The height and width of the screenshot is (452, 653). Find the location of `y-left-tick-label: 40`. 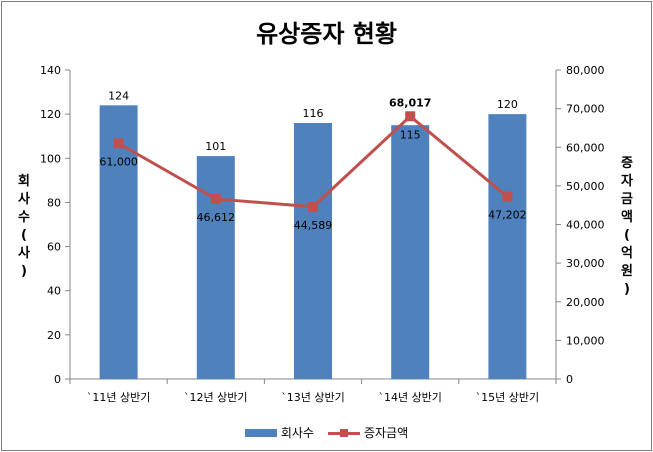

y-left-tick-label: 40 is located at coordinates (54, 291).